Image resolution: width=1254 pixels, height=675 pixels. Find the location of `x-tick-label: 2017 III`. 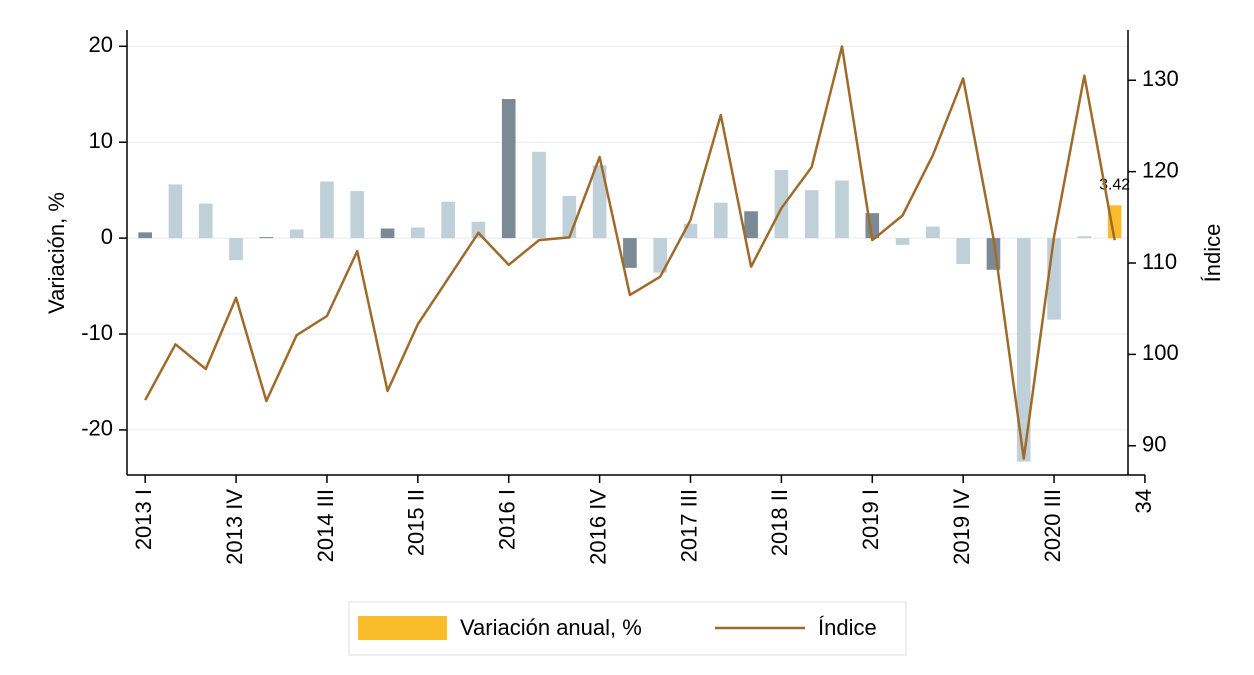

x-tick-label: 2017 III is located at coordinates (688, 525).